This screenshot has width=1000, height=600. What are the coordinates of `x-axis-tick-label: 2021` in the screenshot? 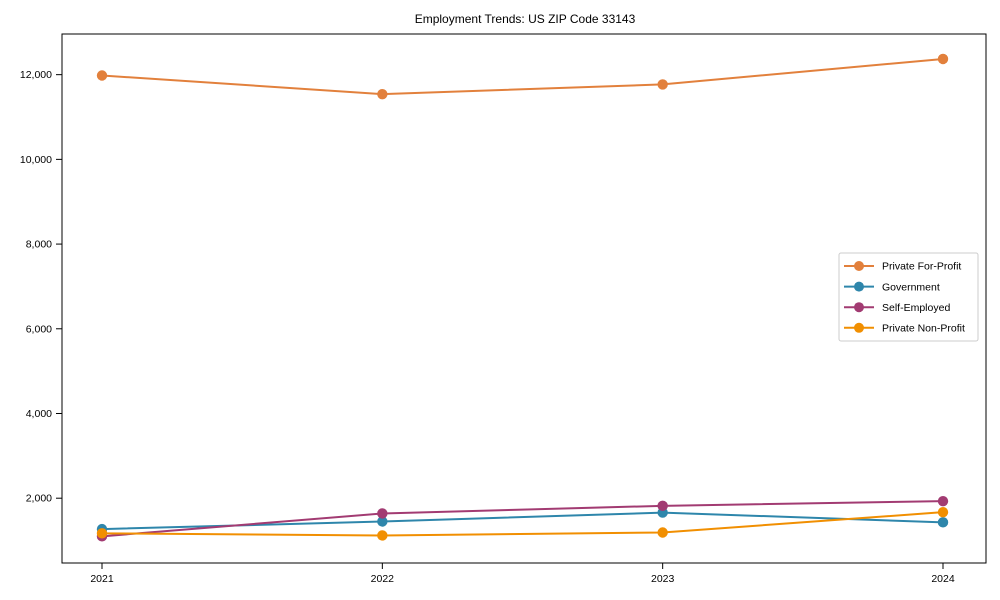 It's located at (102, 579).